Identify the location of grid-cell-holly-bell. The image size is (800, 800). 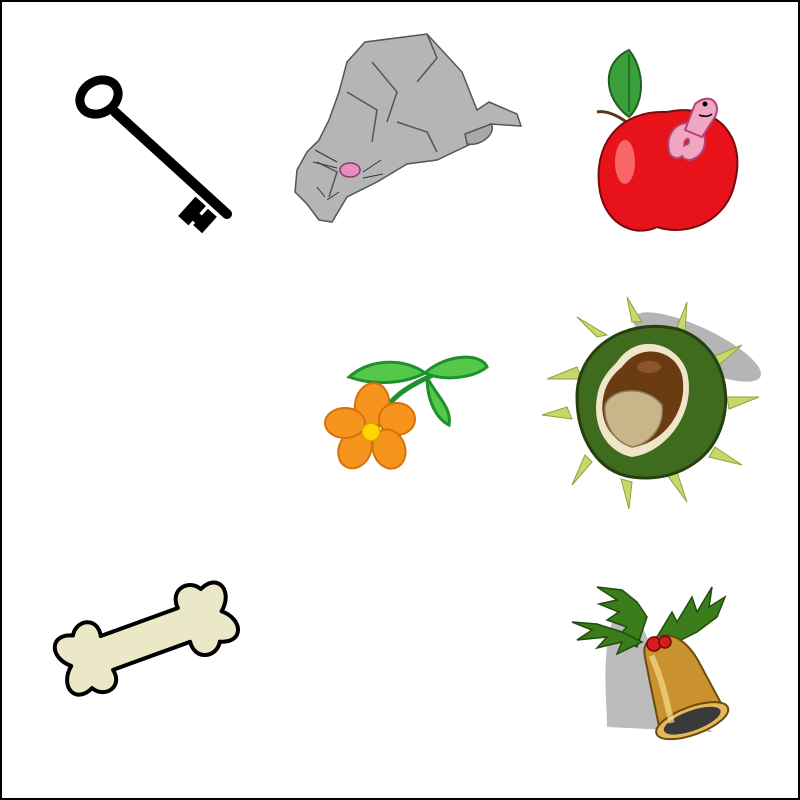
(662, 667).